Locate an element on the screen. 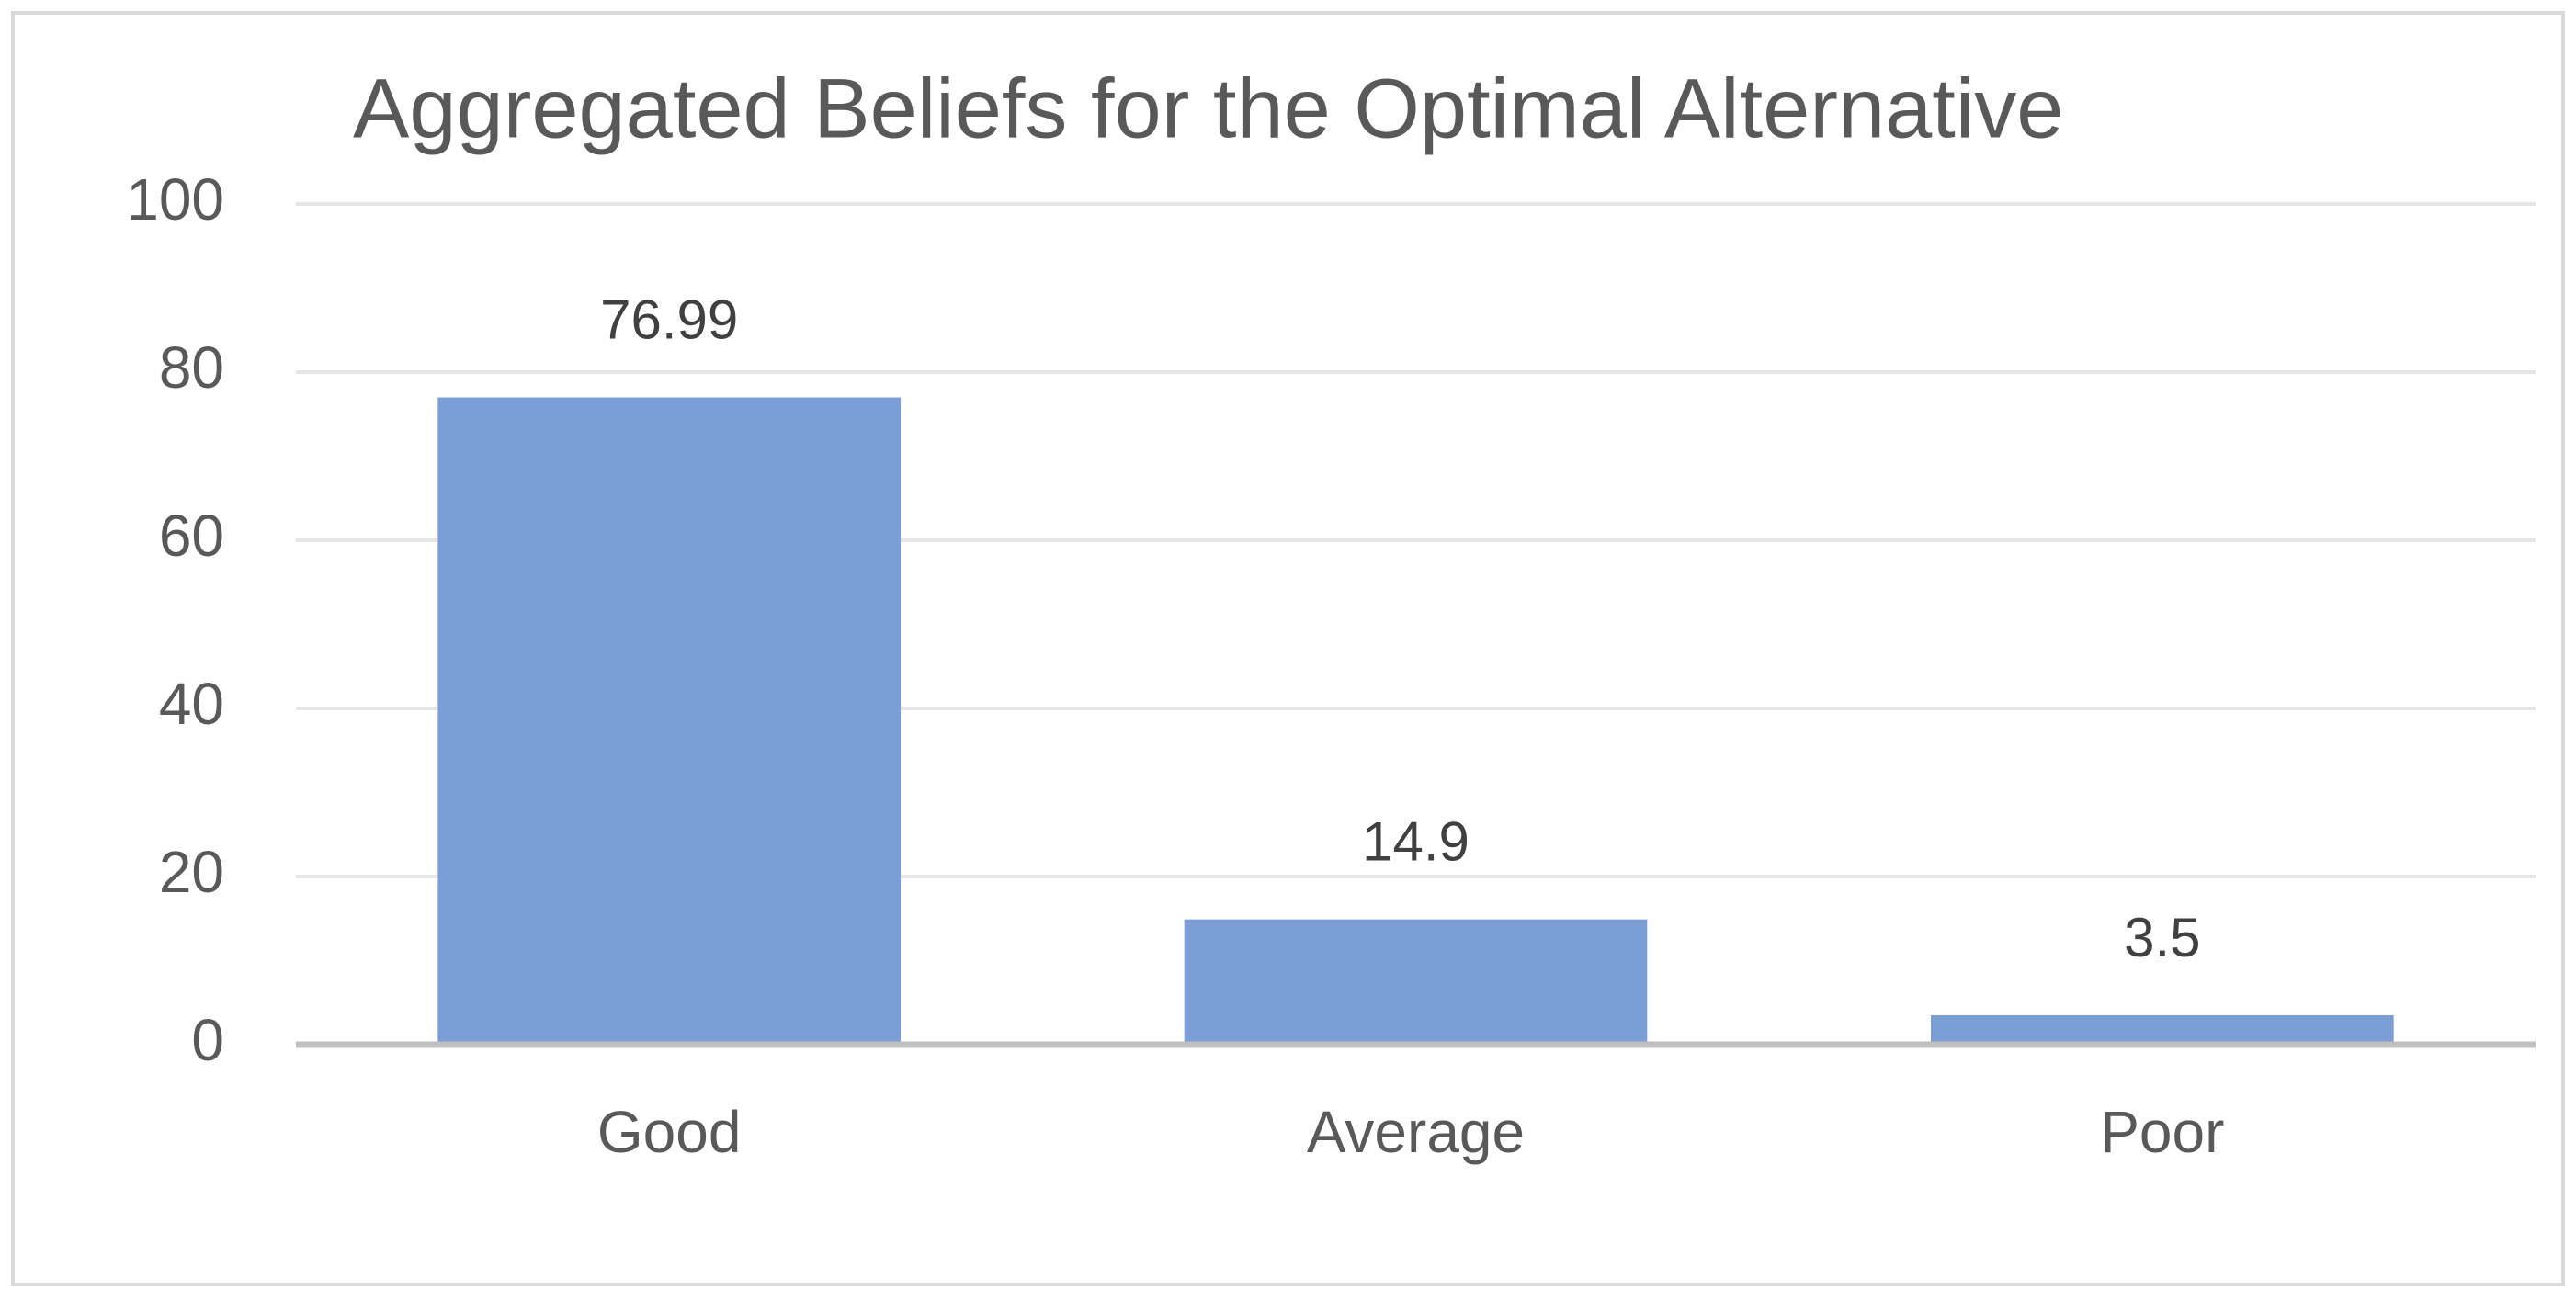  y-tick-label: 60 is located at coordinates (191, 536).